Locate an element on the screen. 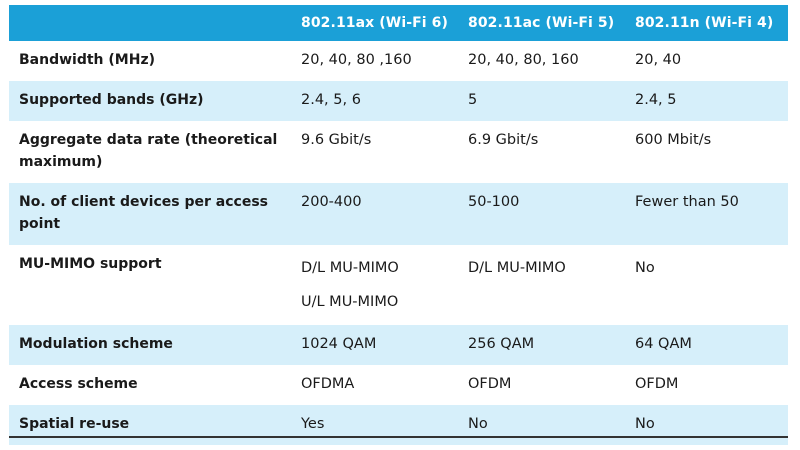 This screenshot has height=450, width=800. table-row-supported-bands: Supported bands (GHz) 2.4, 5, 6 5 2.4, 5 is located at coordinates (398, 101).